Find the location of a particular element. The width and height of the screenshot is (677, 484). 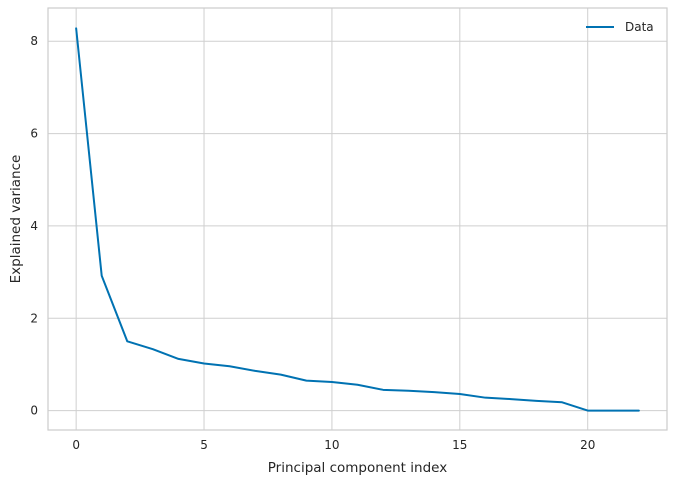

x-tick-label: 20 is located at coordinates (587, 445).